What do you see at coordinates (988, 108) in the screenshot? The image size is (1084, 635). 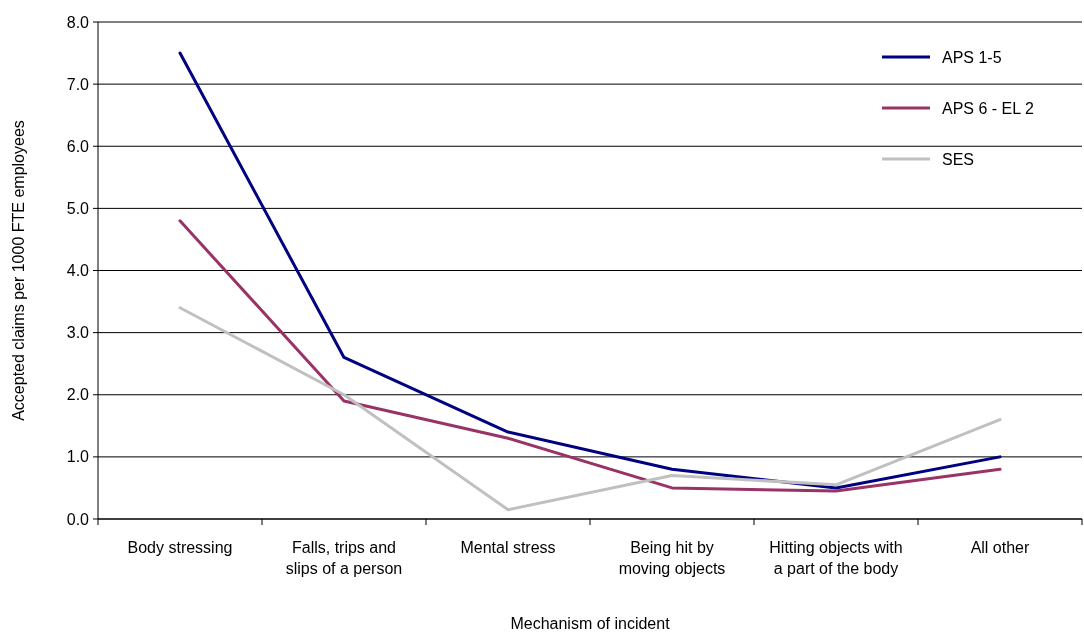 I see `legend-label: APS 6 - EL 2` at bounding box center [988, 108].